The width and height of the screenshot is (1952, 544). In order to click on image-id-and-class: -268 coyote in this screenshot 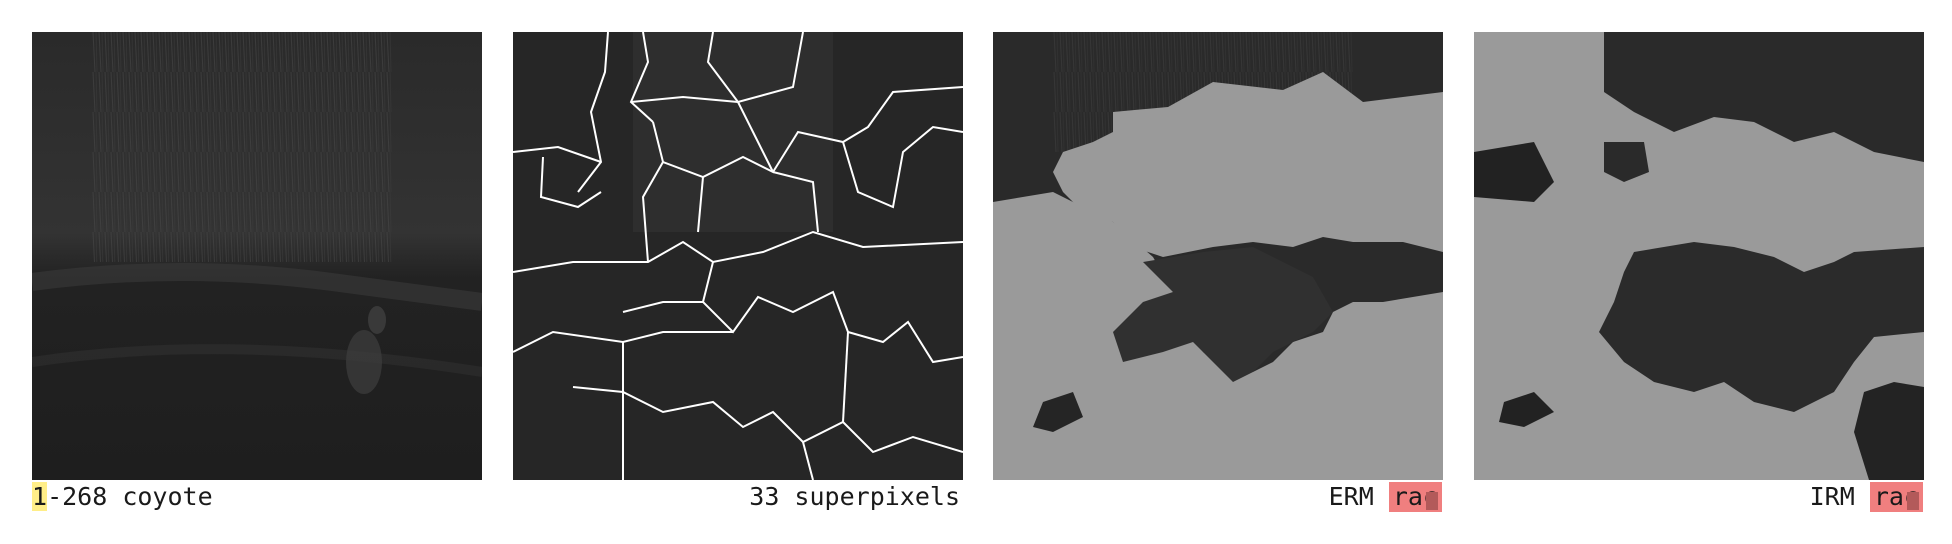, I will do `click(130, 496)`.